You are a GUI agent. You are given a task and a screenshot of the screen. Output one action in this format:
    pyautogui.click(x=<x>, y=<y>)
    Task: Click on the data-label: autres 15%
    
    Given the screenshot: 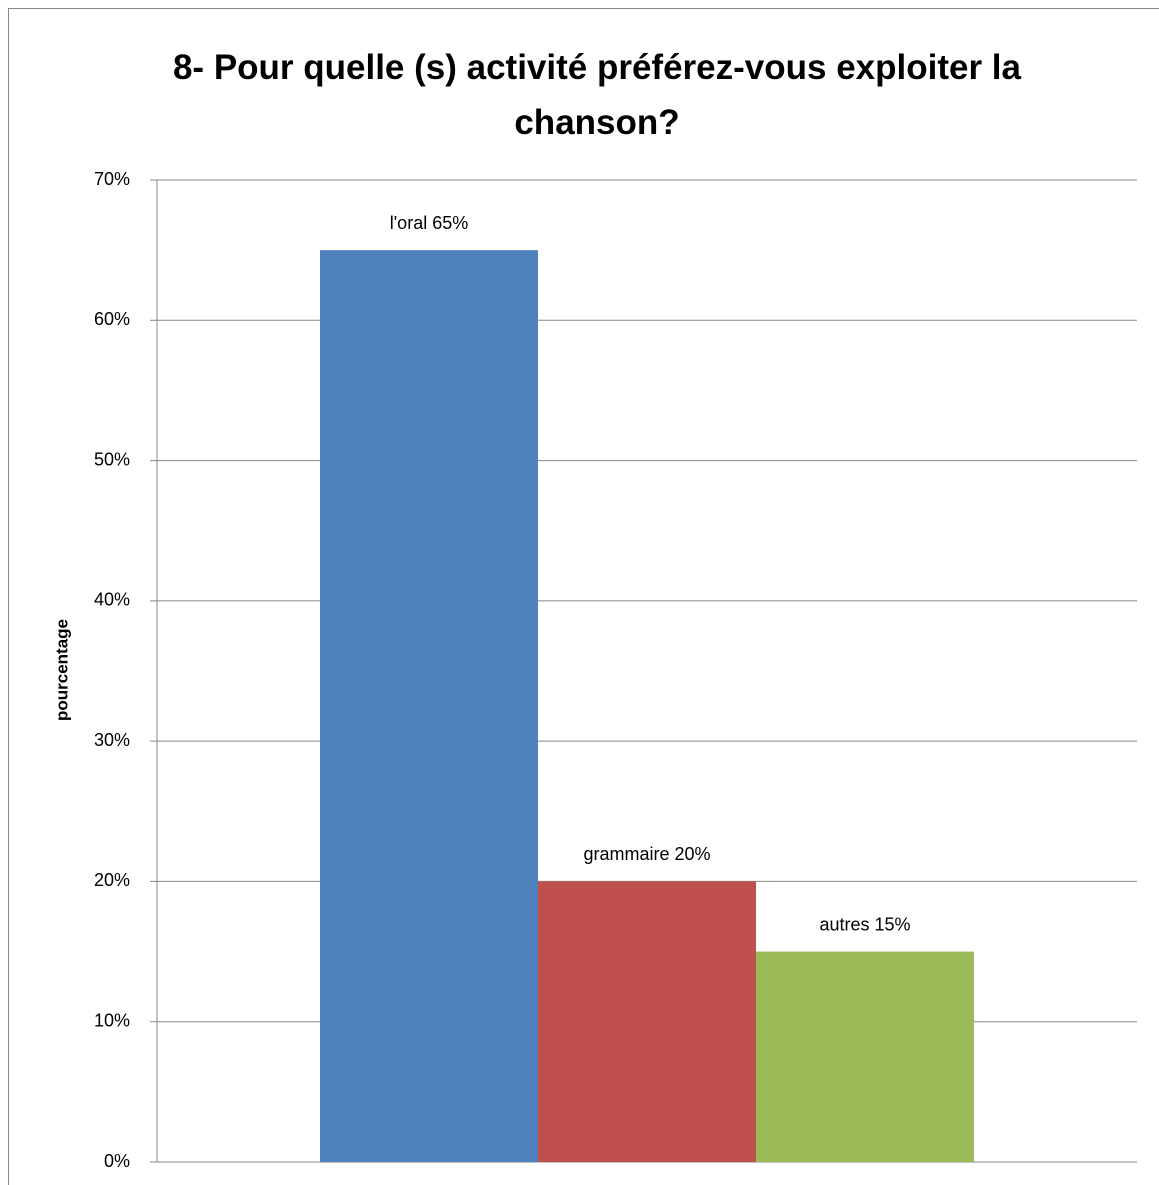 What is the action you would take?
    pyautogui.click(x=864, y=924)
    